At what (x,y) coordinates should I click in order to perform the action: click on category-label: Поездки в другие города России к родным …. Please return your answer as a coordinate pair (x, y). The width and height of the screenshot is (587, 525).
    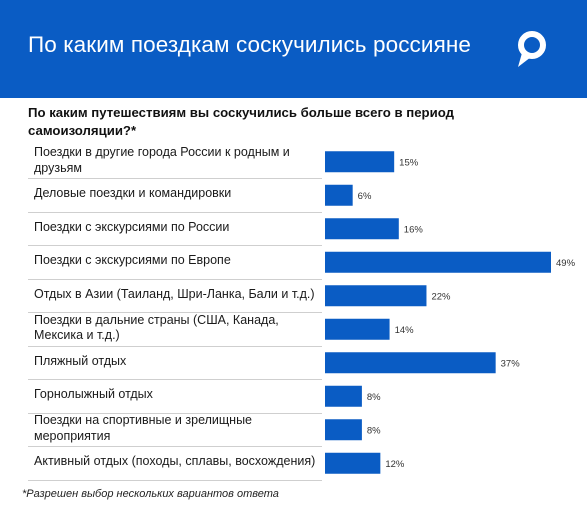
    Looking at the image, I should click on (162, 160).